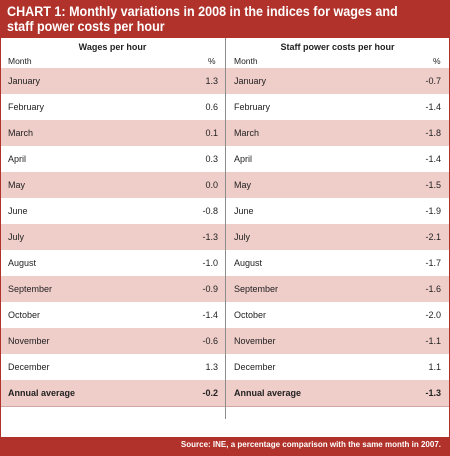 The image size is (450, 456). Describe the element at coordinates (250, 81) in the screenshot. I see `month-label-right: January` at that location.